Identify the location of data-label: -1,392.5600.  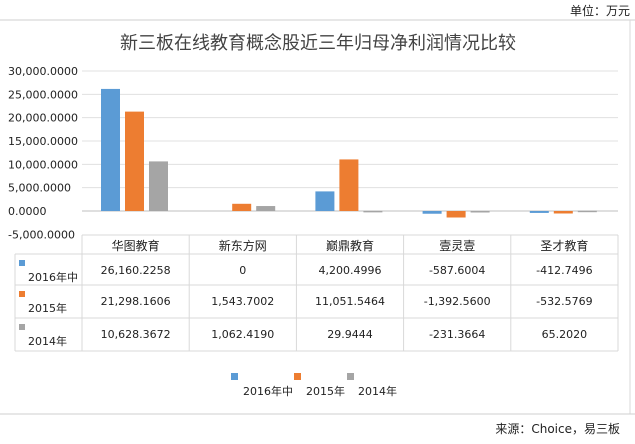
(457, 301).